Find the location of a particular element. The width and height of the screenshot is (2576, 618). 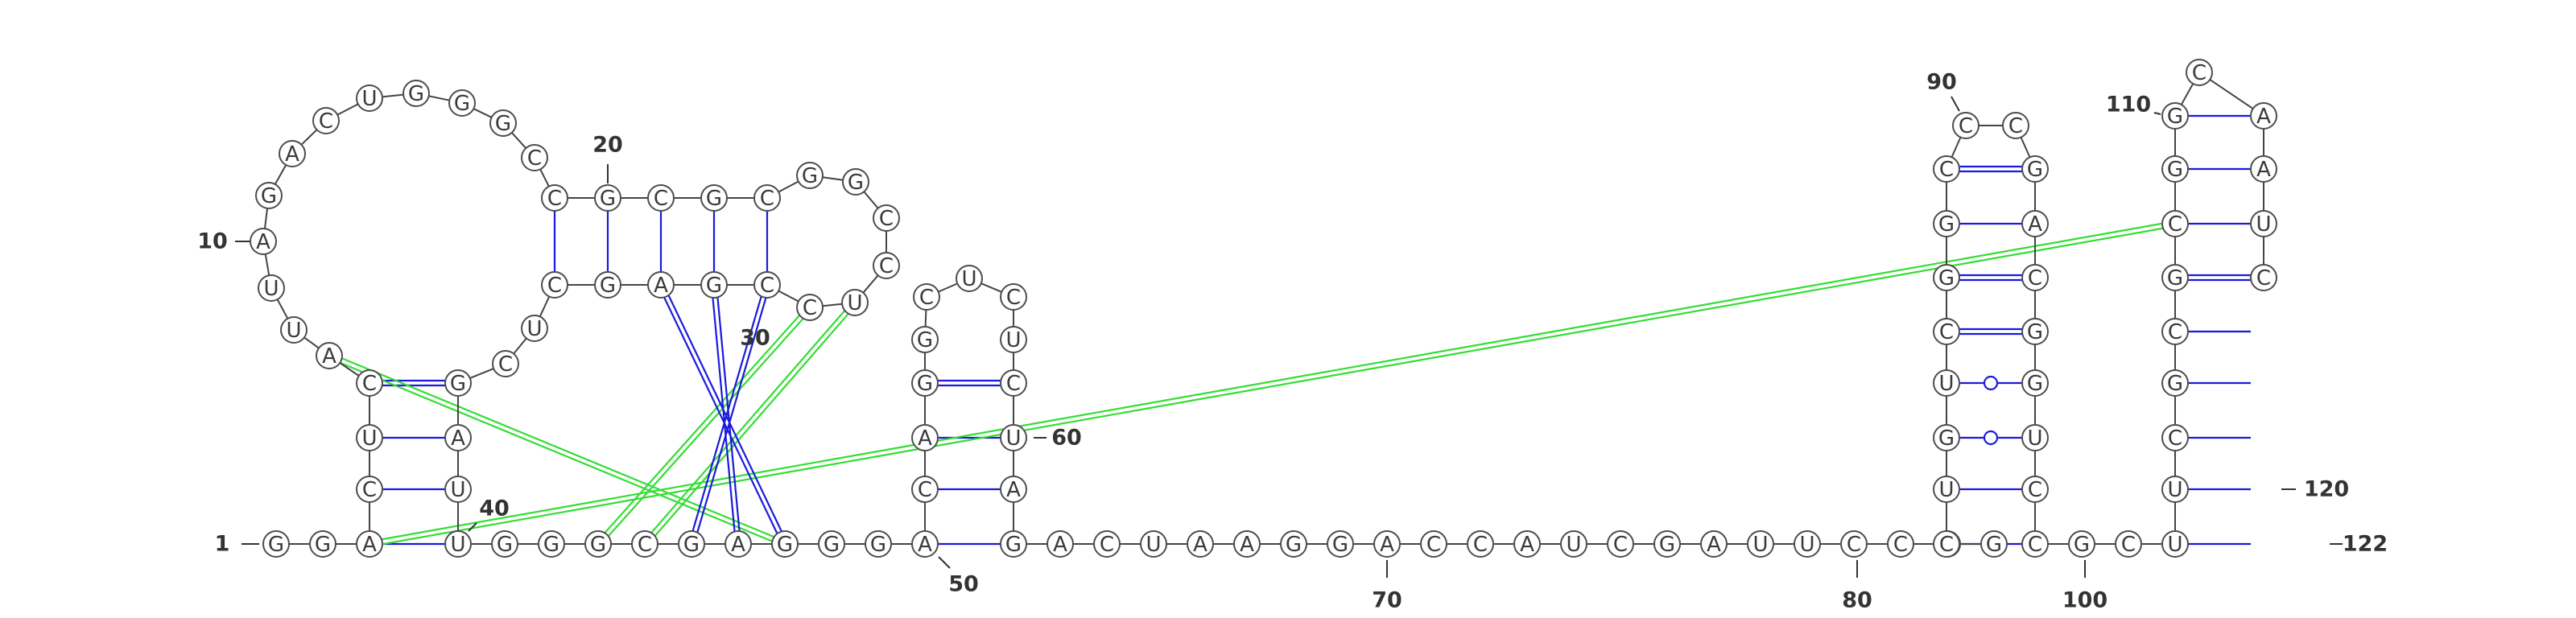

number-label-1: 1 is located at coordinates (237, 544).